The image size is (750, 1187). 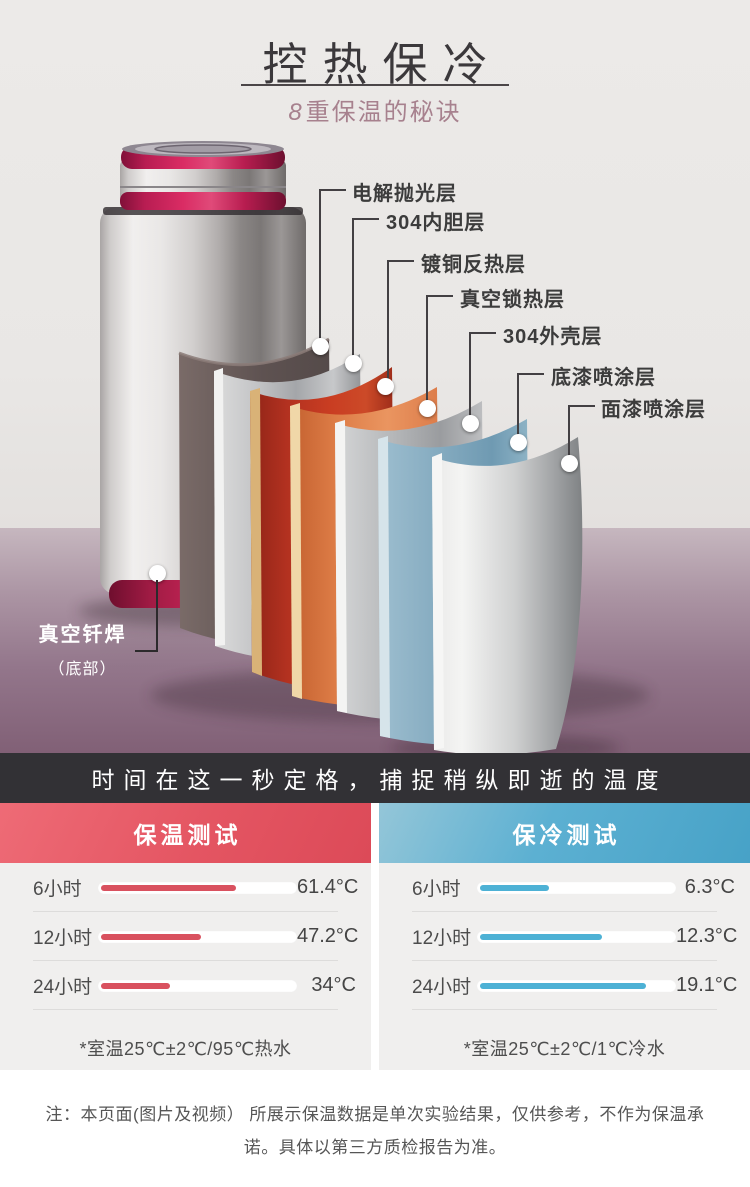 What do you see at coordinates (512, 300) in the screenshot?
I see `callout-label-vacuum: 真空锁热层` at bounding box center [512, 300].